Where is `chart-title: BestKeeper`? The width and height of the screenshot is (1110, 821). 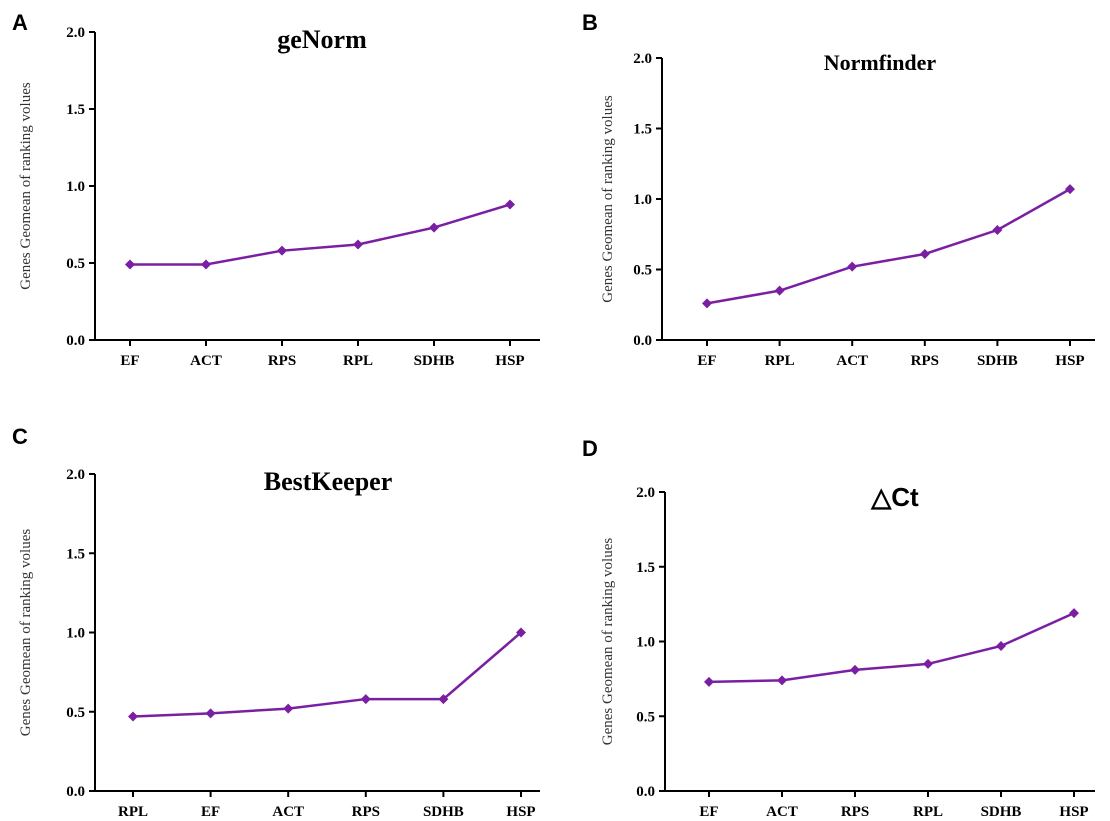 chart-title: BestKeeper is located at coordinates (328, 481).